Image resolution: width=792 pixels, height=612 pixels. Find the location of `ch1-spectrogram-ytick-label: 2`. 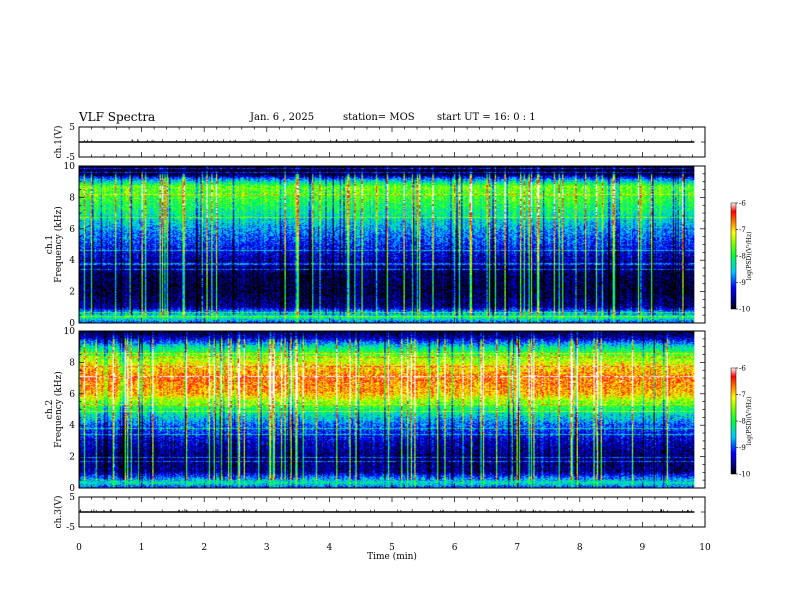

ch1-spectrogram-ytick-label: 2 is located at coordinates (72, 293).